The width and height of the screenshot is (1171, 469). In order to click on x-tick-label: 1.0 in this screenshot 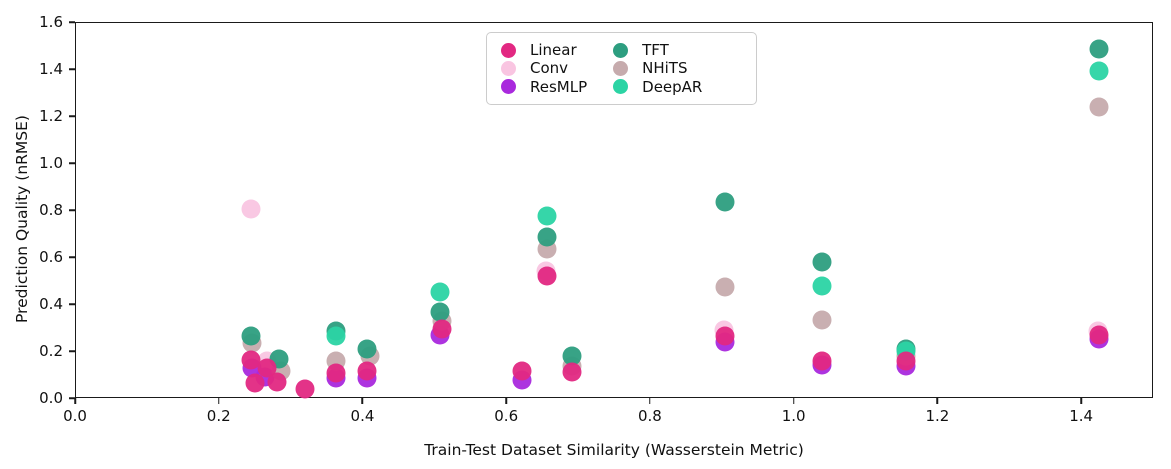, I will do `click(793, 416)`.